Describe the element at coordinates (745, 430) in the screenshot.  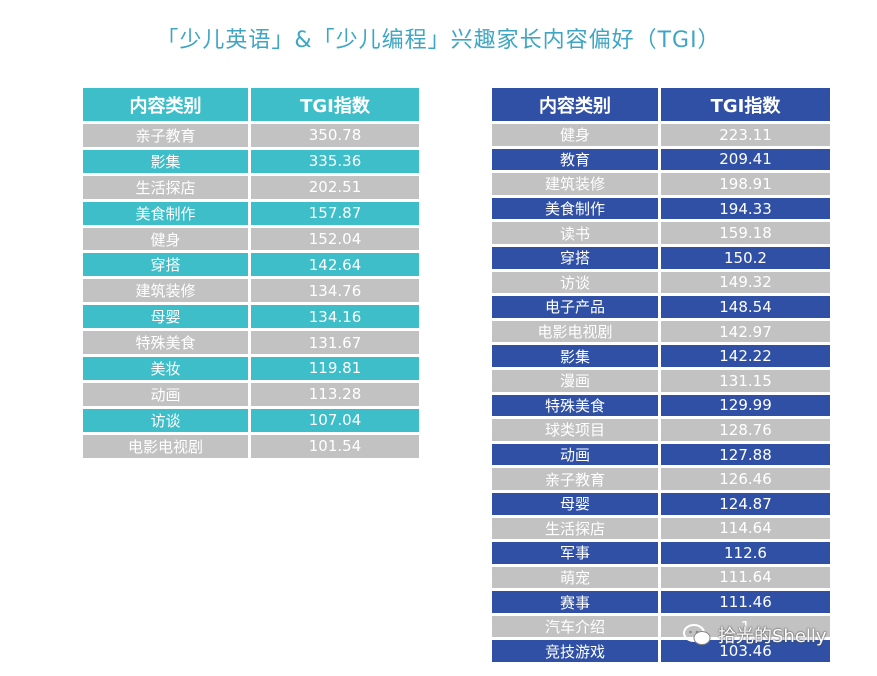
I see `cell-tgi: 128.76` at that location.